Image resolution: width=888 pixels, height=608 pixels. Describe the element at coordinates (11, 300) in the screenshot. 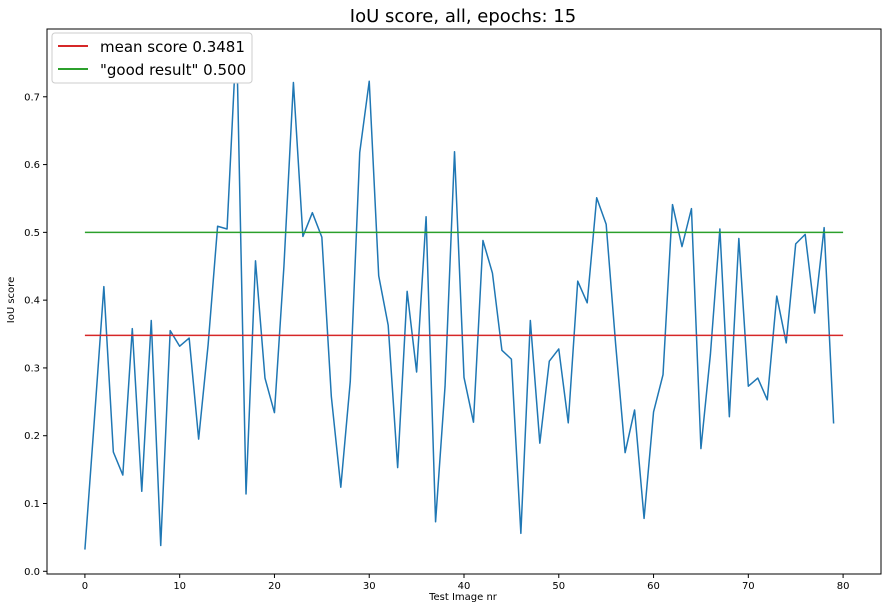

I see `y-axis-label: IoU score` at that location.